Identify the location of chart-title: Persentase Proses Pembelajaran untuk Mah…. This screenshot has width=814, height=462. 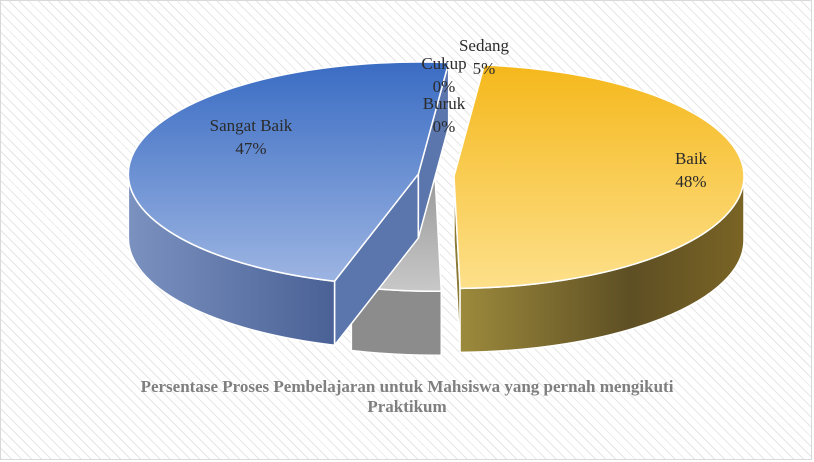
(407, 396).